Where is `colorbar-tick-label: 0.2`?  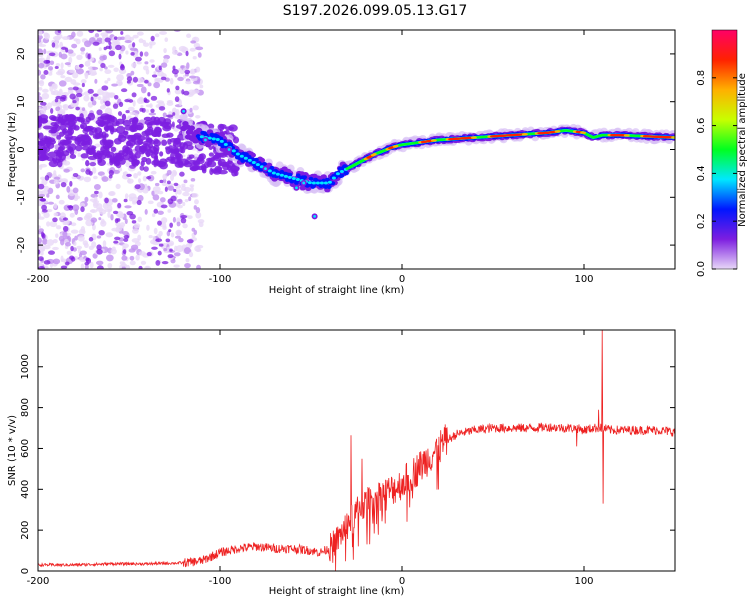 colorbar-tick-label: 0.2 is located at coordinates (701, 221).